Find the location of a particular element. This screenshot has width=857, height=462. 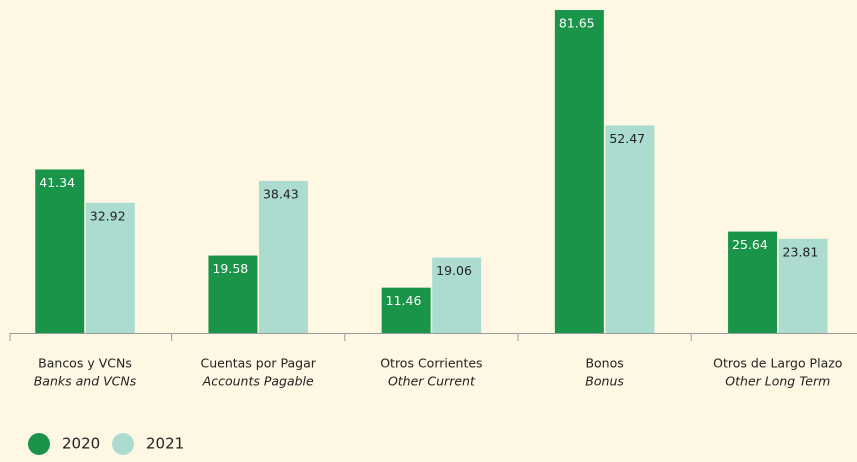

x-tick-label-translation: Other Long Term is located at coordinates (777, 381).